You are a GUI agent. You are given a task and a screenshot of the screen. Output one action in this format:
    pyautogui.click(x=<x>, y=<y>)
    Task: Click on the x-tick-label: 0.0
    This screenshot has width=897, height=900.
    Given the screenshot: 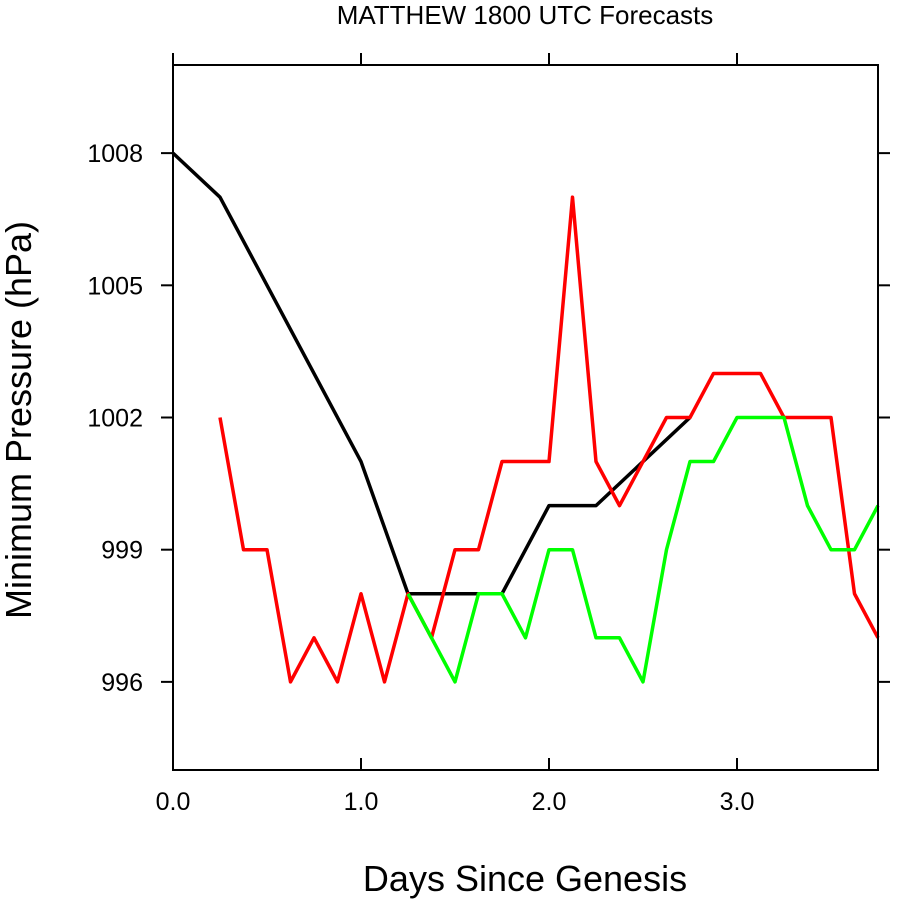 What is the action you would take?
    pyautogui.click(x=173, y=802)
    